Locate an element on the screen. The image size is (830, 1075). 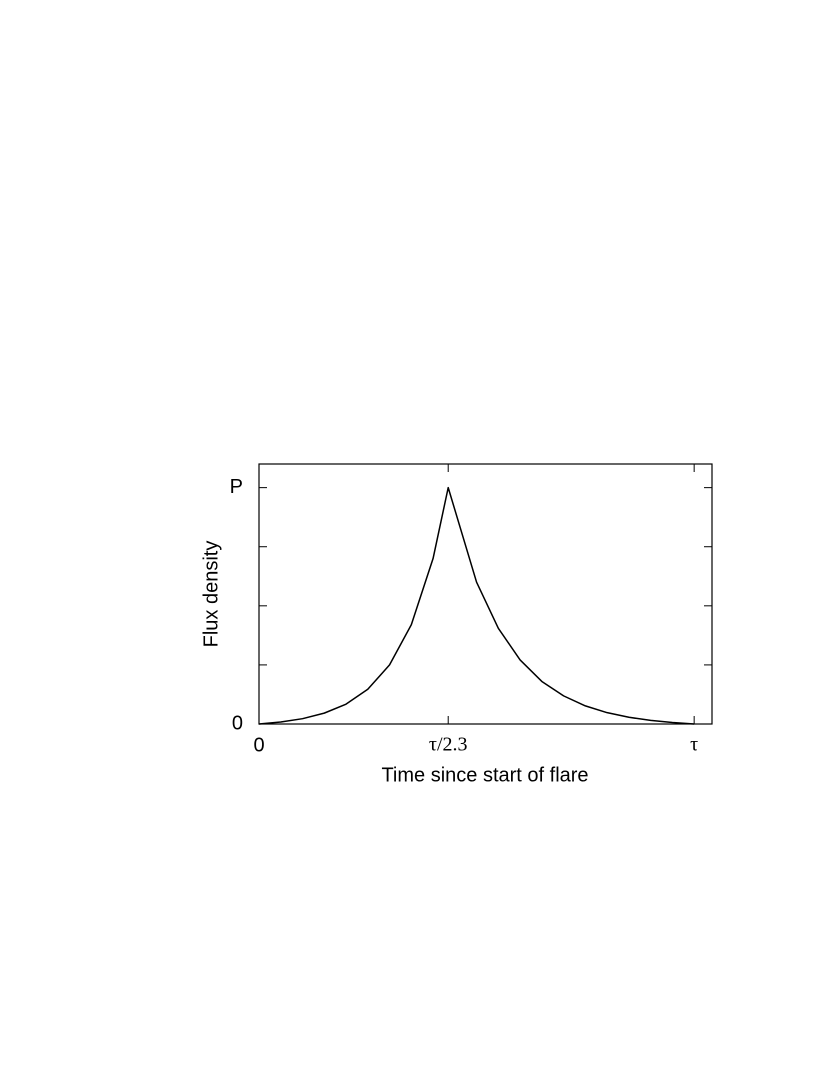
x-axis-label: Time since start of flare is located at coordinates (484, 775).